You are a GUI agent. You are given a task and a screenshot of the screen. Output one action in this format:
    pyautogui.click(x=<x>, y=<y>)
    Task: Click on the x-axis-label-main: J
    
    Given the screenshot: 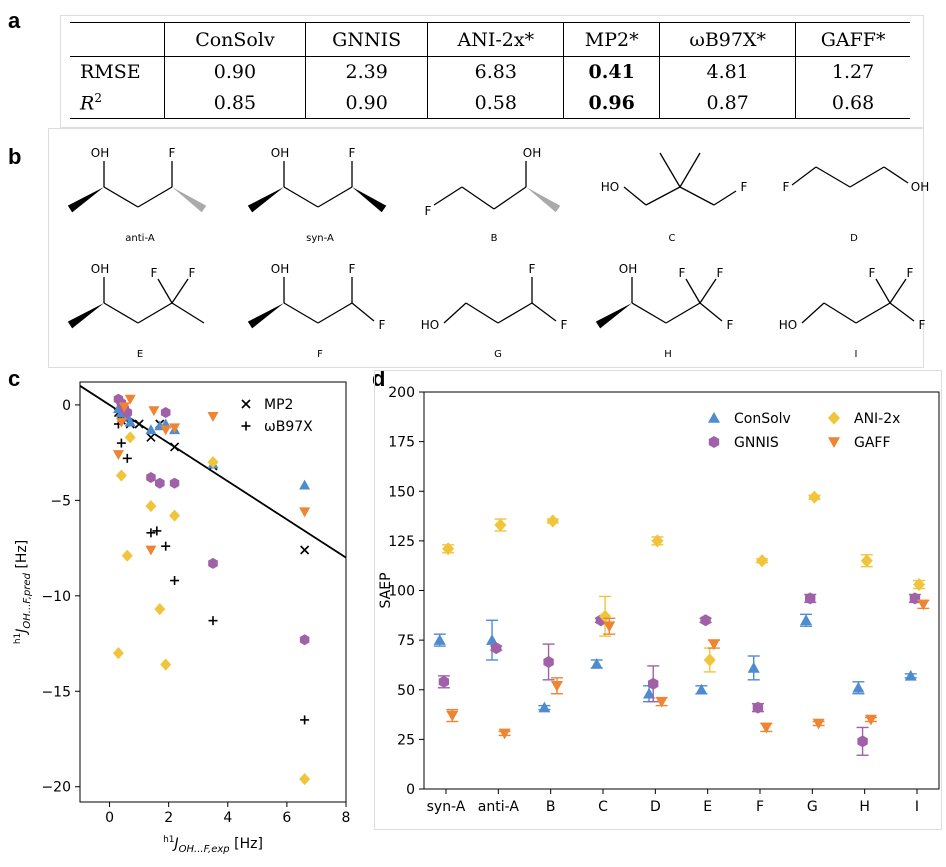 What is the action you would take?
    pyautogui.click(x=175, y=844)
    